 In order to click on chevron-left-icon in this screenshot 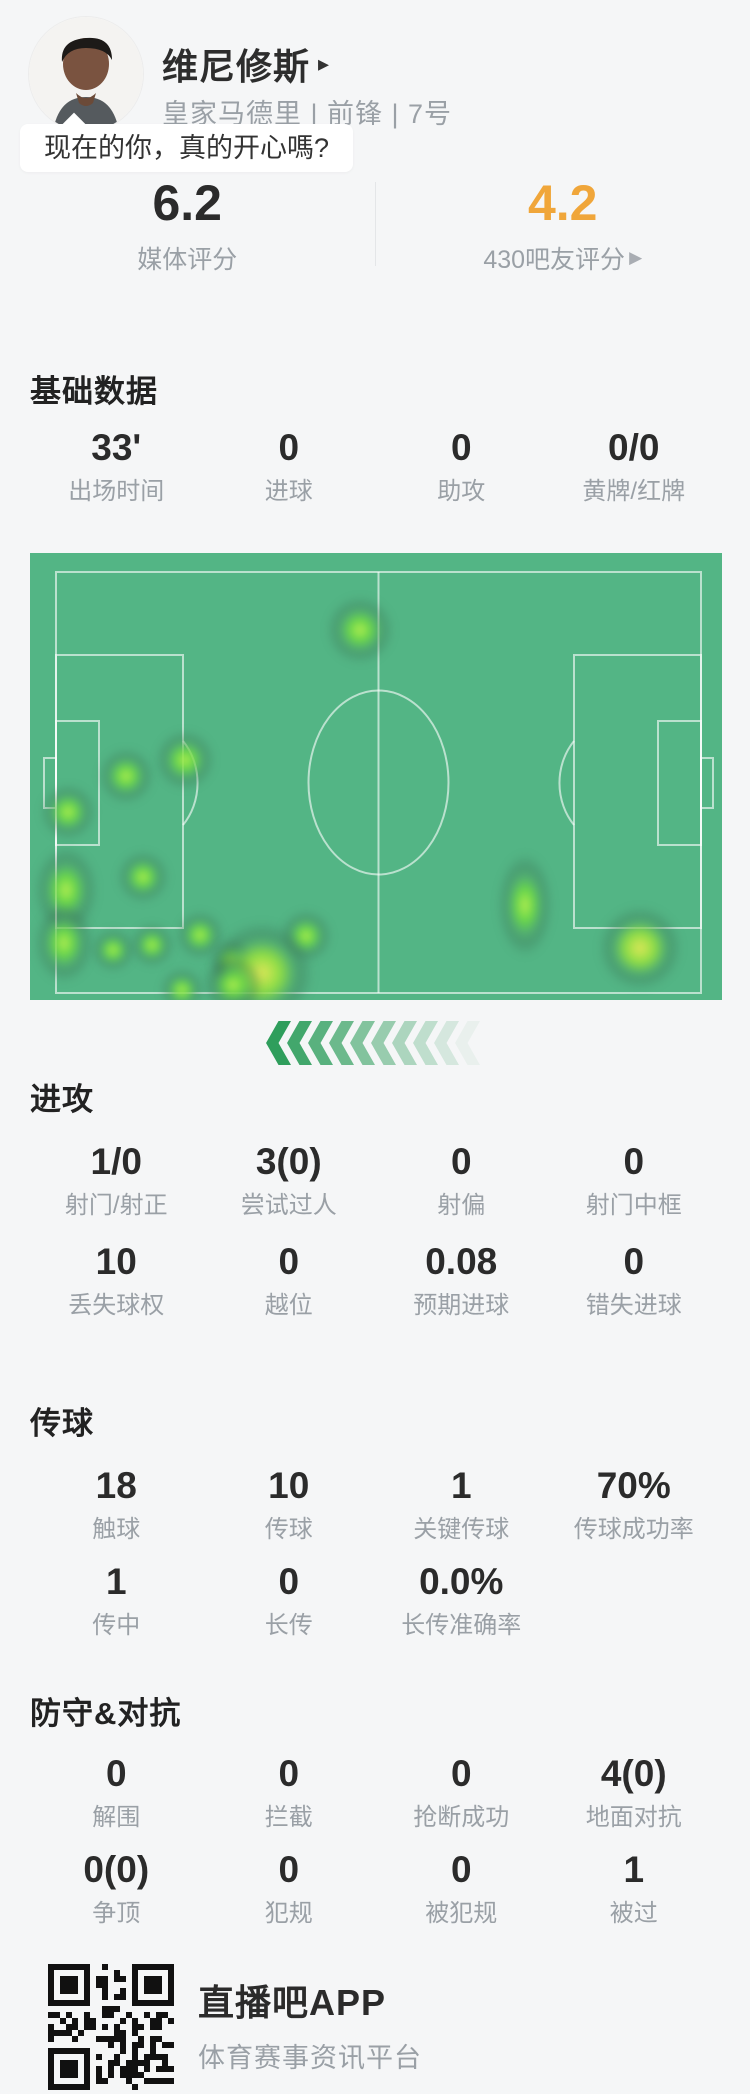, I will do `click(467, 1043)`.